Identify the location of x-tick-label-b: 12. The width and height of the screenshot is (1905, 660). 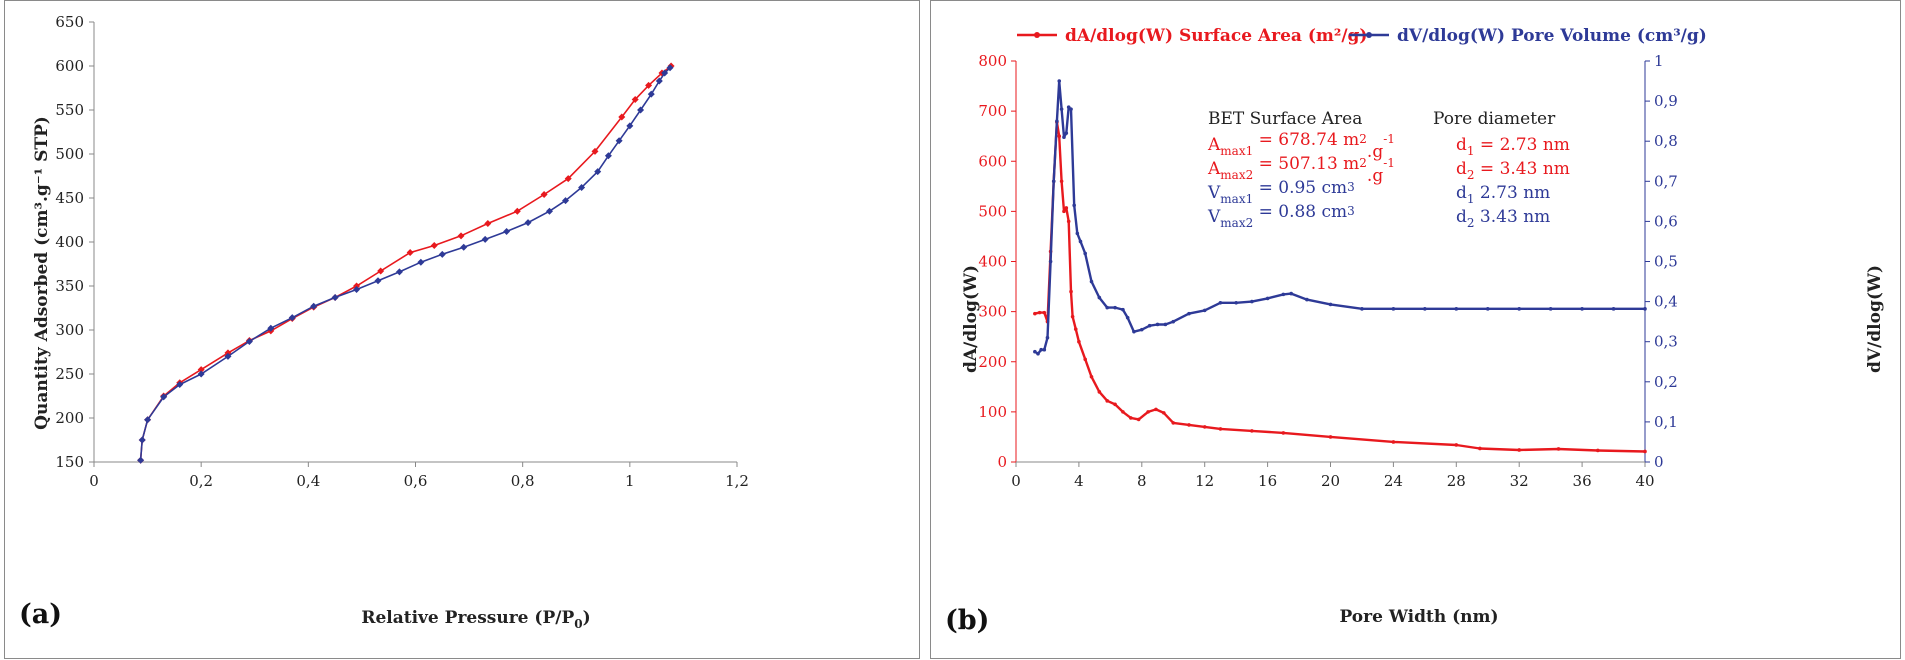
(1204, 481).